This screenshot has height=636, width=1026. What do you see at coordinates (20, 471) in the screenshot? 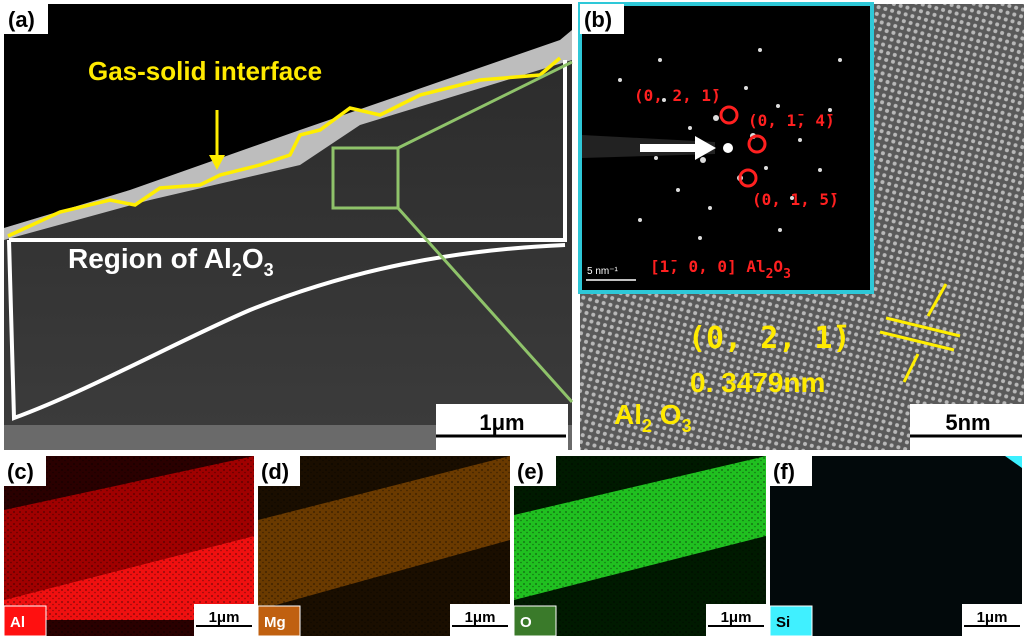
I see `panel-label: (c)` at bounding box center [20, 471].